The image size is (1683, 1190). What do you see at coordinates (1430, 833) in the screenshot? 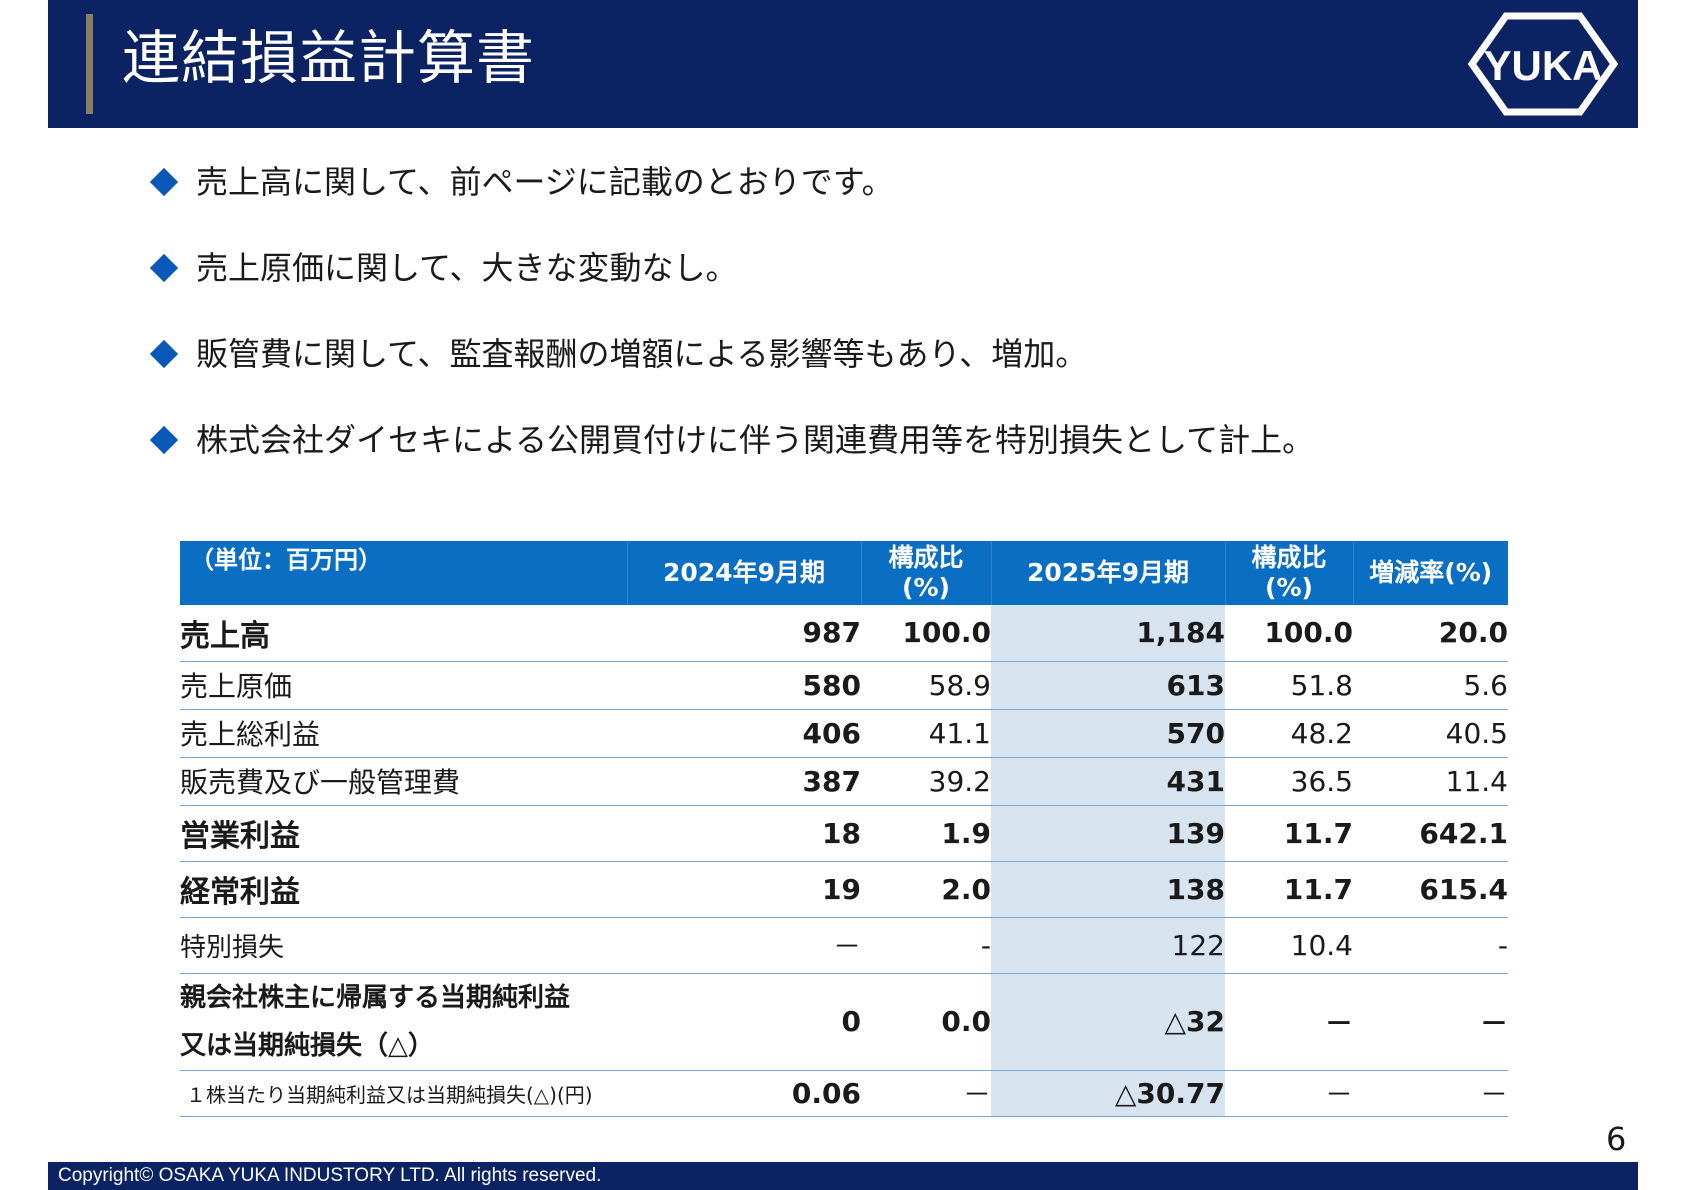
I see `change-rate: 642.1` at bounding box center [1430, 833].